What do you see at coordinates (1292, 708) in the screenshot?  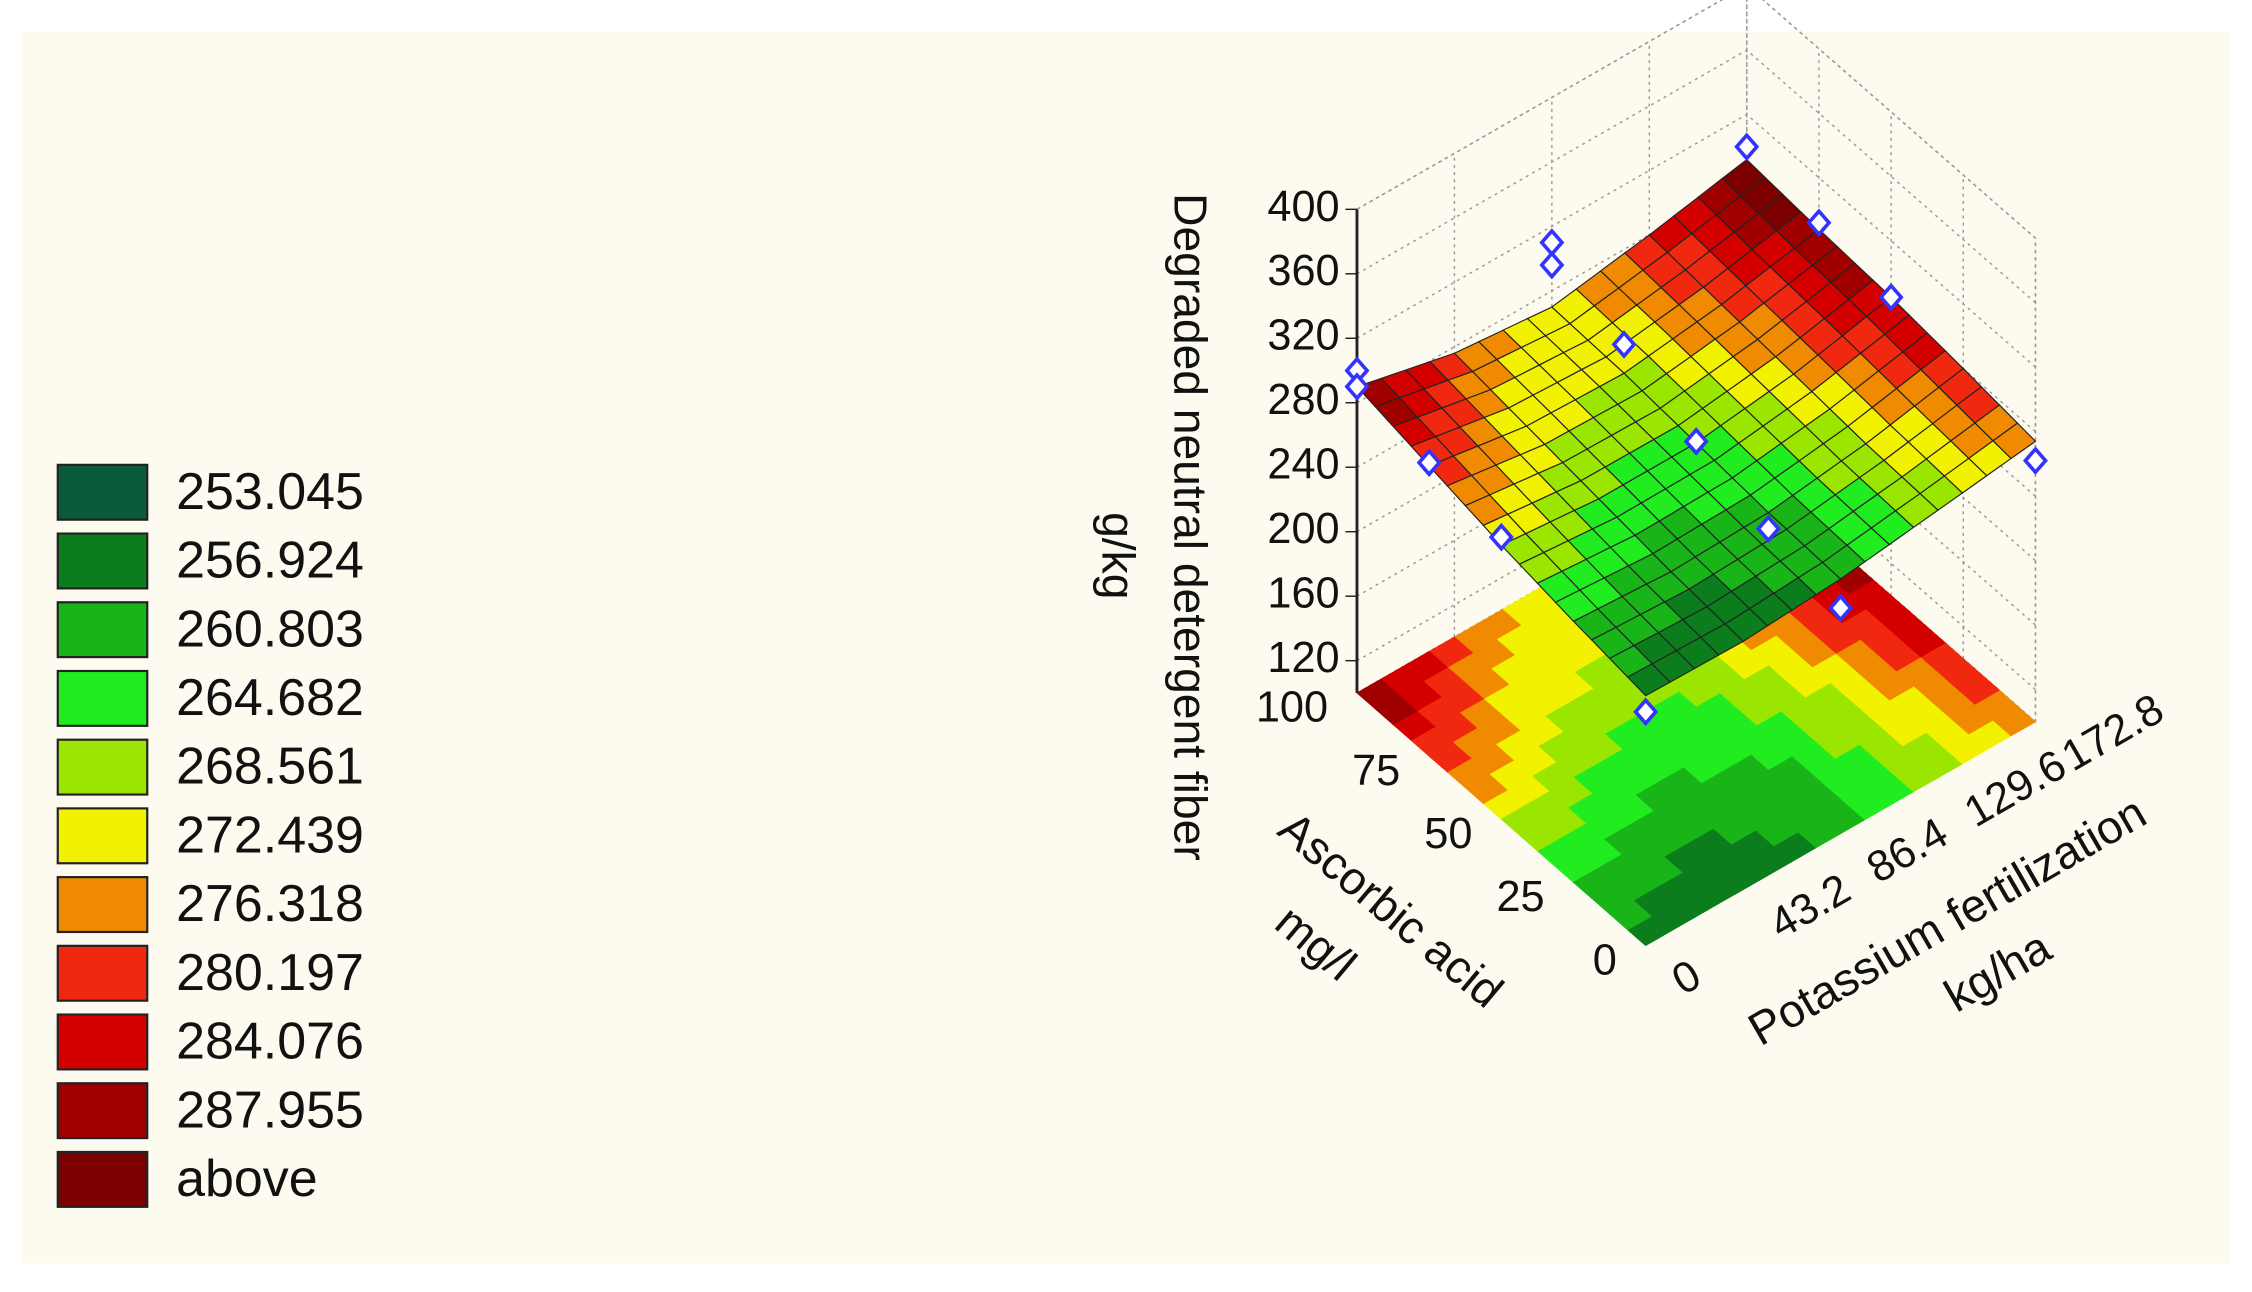 I see `y-tick-label: 100` at bounding box center [1292, 708].